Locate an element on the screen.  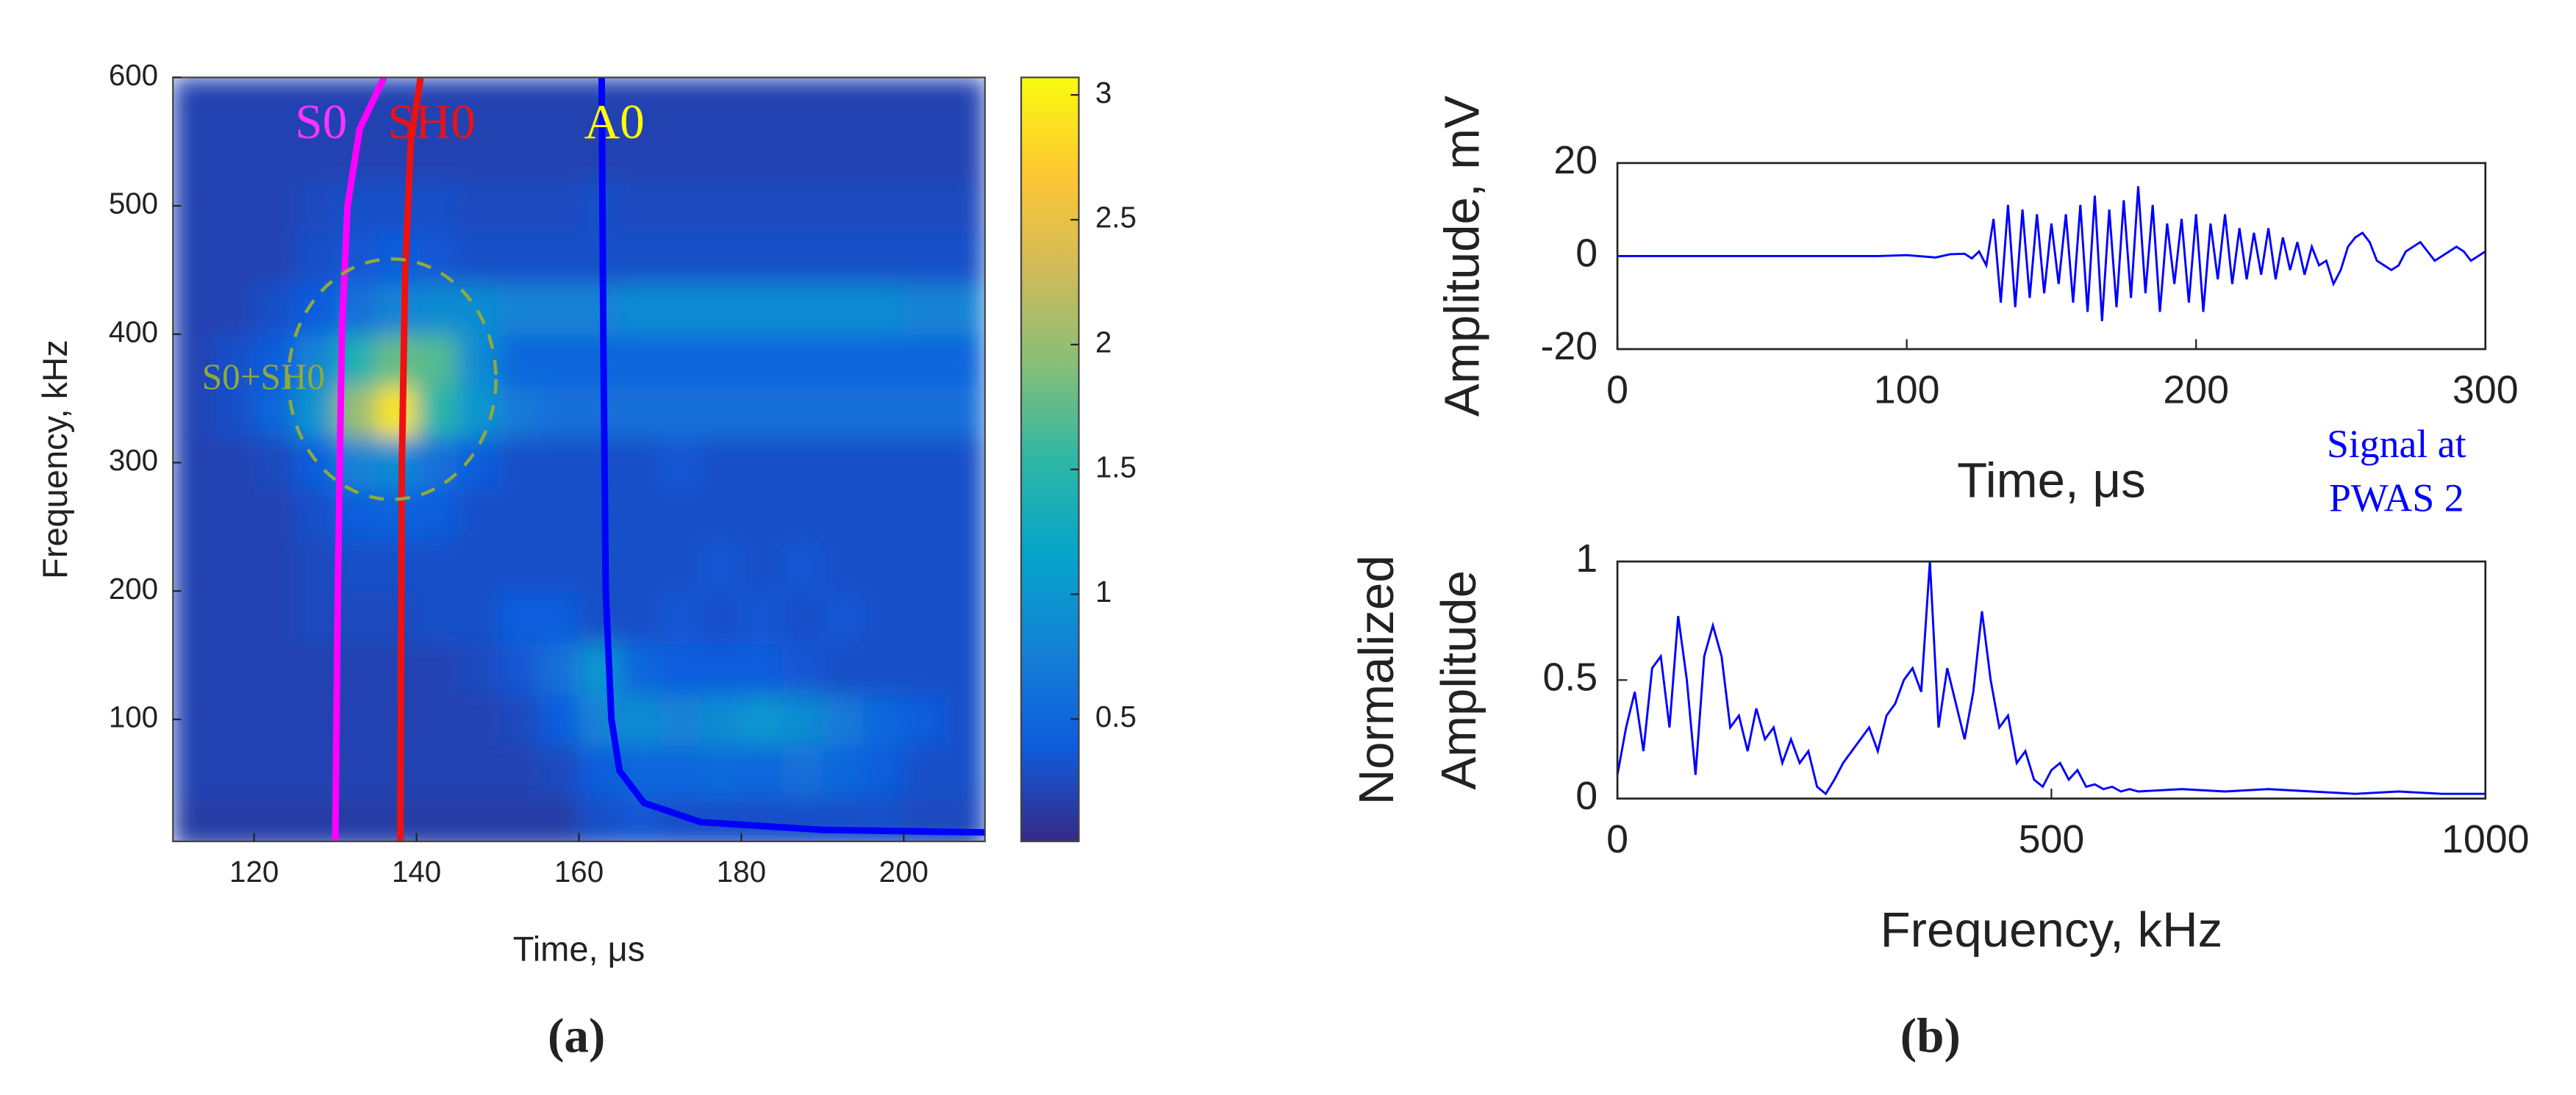
y-tick-label: 100 is located at coordinates (133, 717).